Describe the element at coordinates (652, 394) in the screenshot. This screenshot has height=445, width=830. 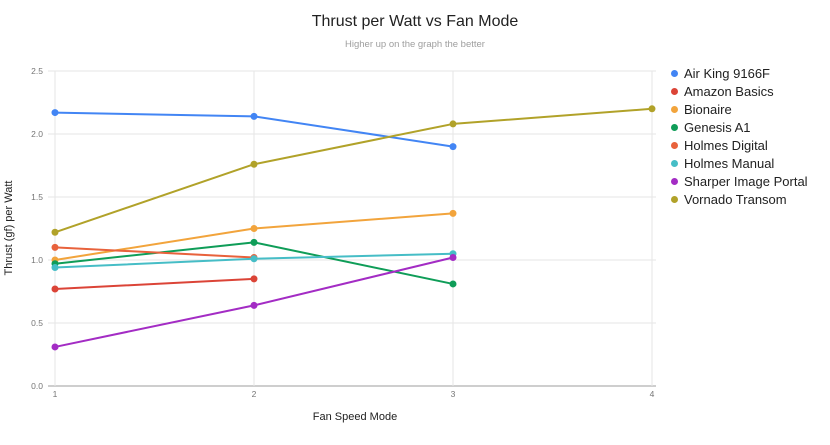
I see `x-tick-label: 4` at that location.